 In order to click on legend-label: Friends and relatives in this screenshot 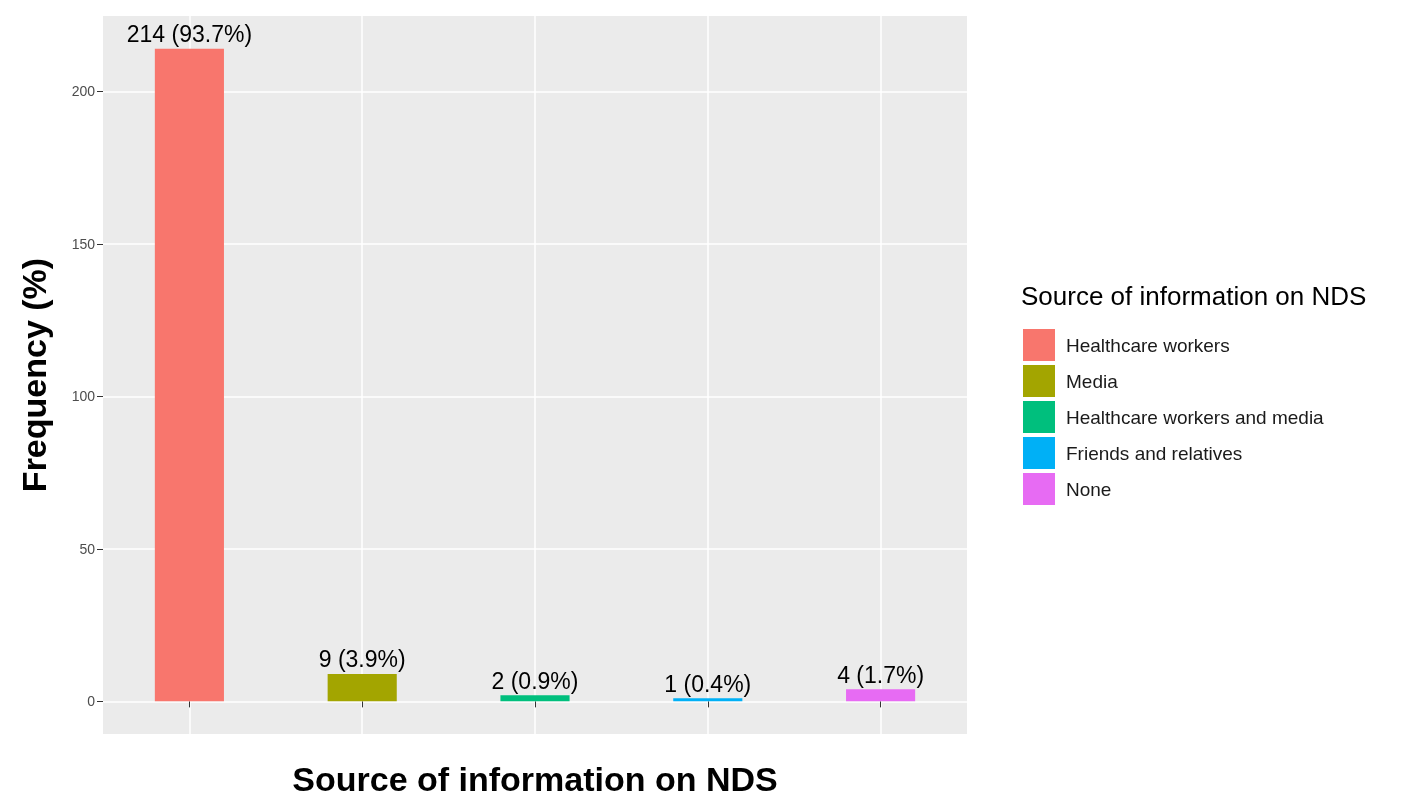, I will do `click(1154, 453)`.